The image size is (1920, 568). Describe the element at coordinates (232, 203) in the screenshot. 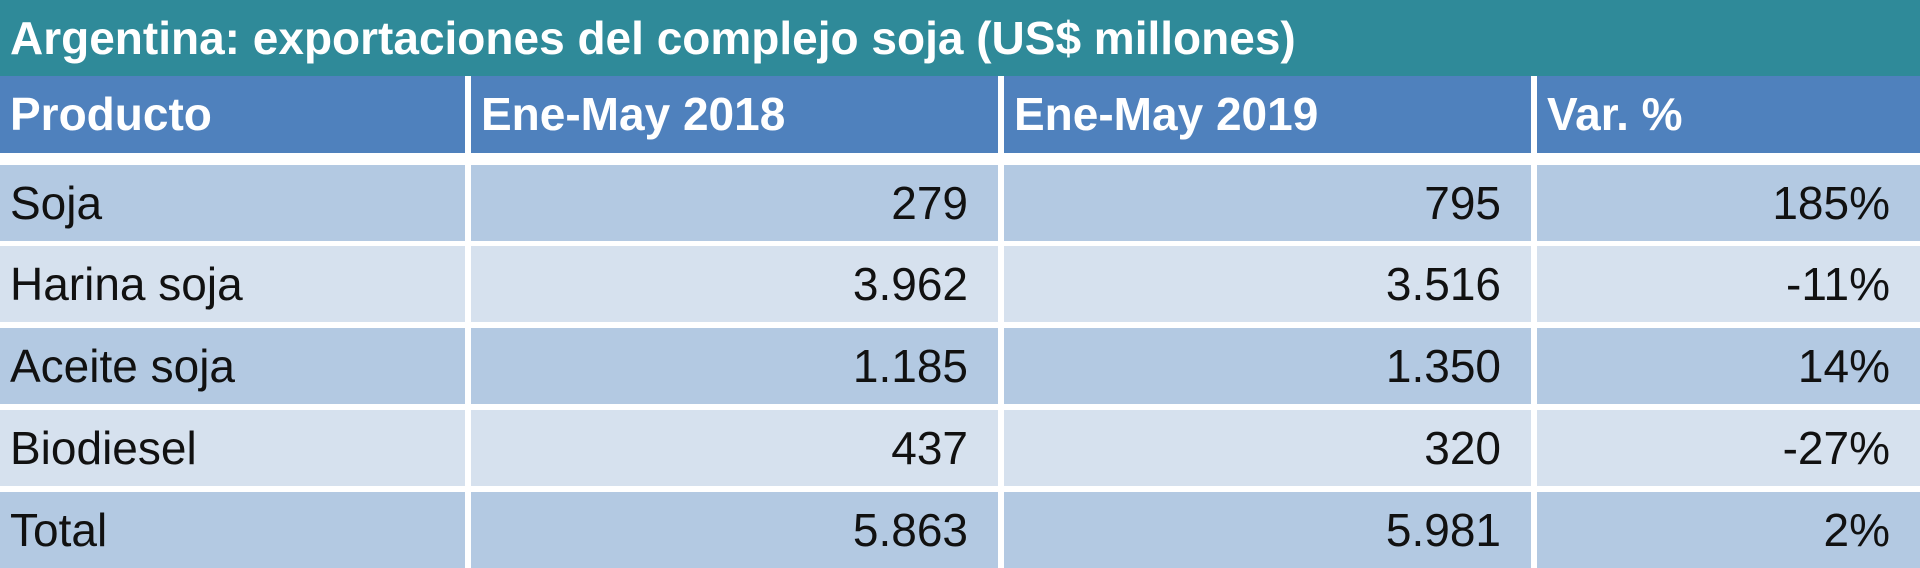

I see `row-label: Soja` at that location.